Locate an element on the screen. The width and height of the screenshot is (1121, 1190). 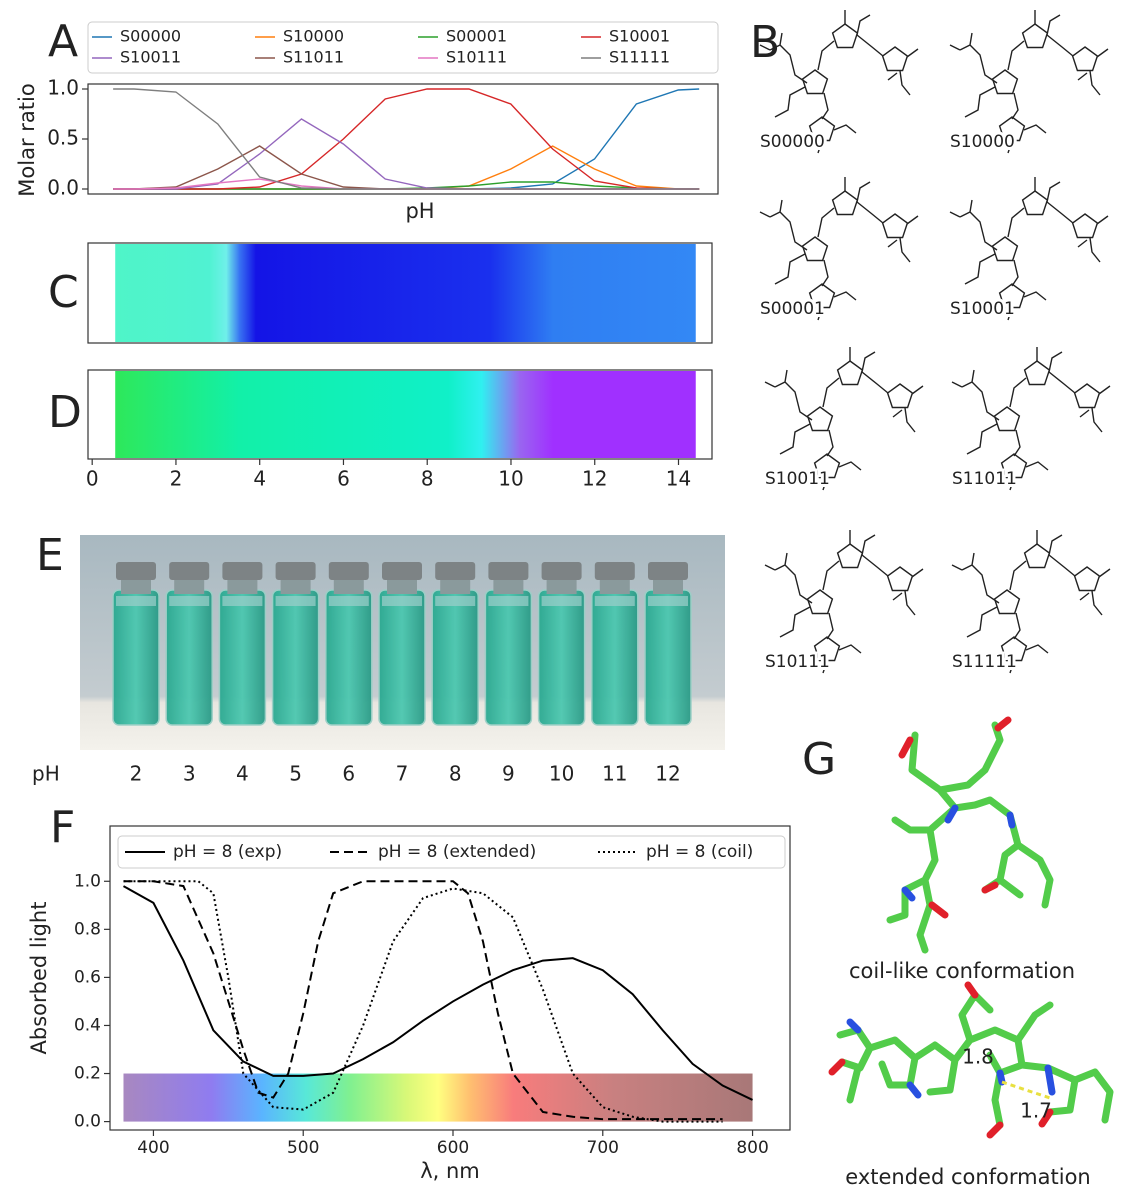
legend-label: S10011 is located at coordinates (150, 57).